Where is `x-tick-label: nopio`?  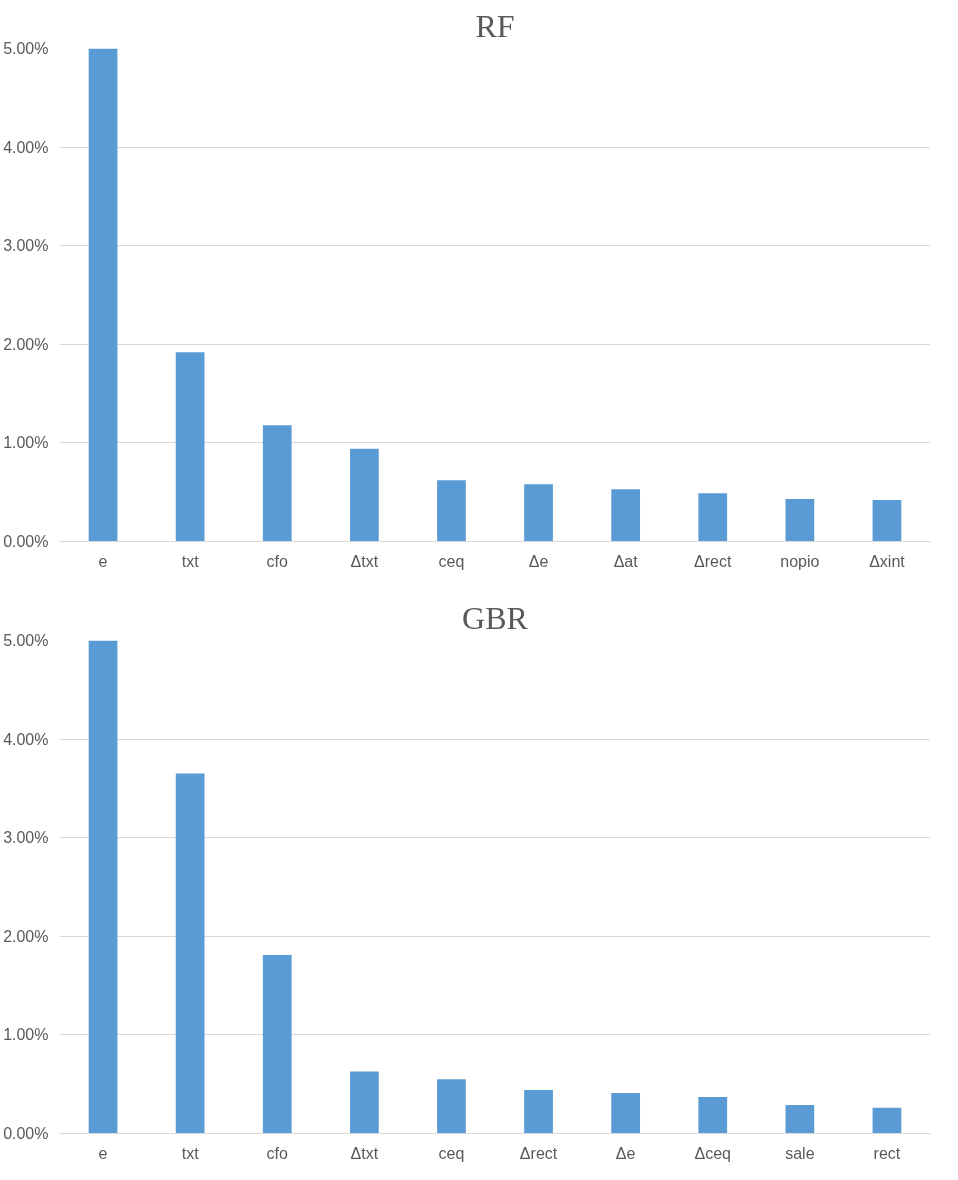
x-tick-label: nopio is located at coordinates (800, 561).